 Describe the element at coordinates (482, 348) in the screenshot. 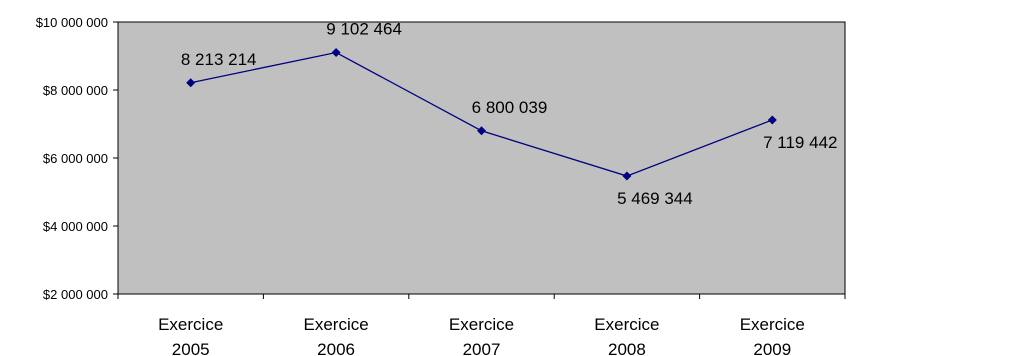

I see `x-tick-label-line: 2007` at that location.